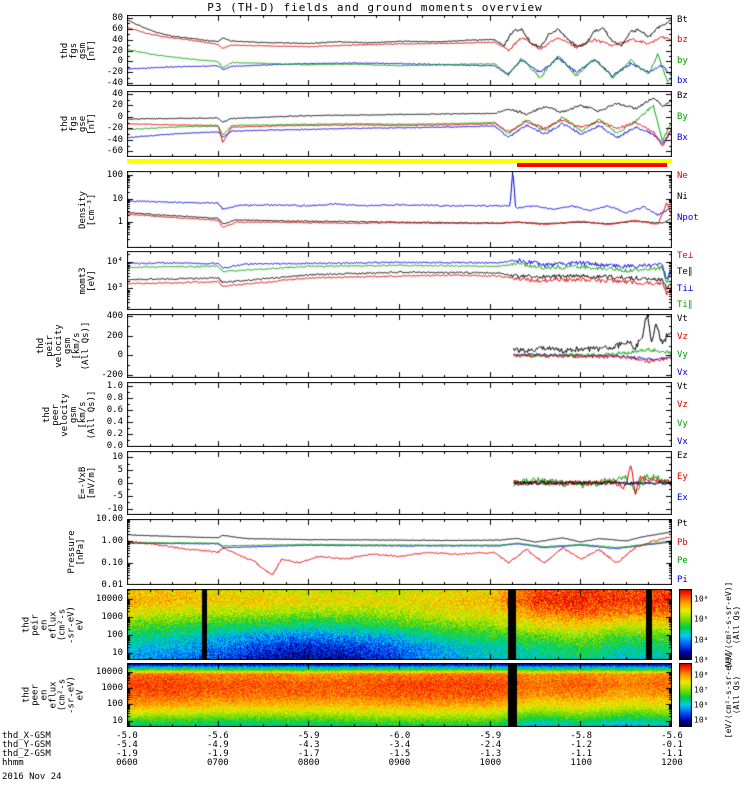 This screenshot has width=750, height=800. I want to click on y-tick-label: 1.00, so click(112, 541).